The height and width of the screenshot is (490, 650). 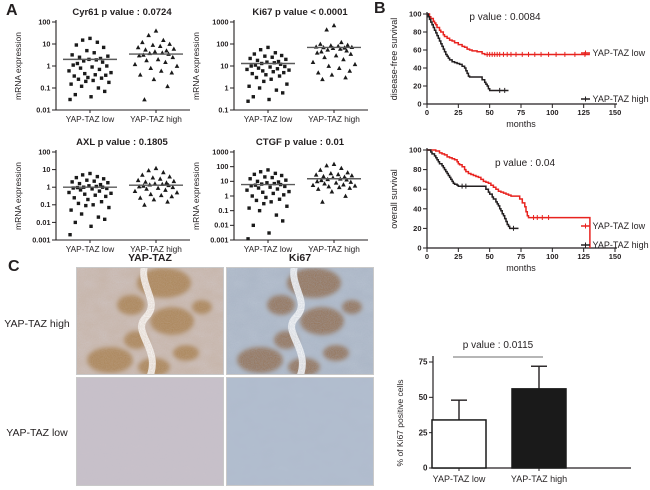 I want to click on panel-c-label: C, so click(x=14, y=266).